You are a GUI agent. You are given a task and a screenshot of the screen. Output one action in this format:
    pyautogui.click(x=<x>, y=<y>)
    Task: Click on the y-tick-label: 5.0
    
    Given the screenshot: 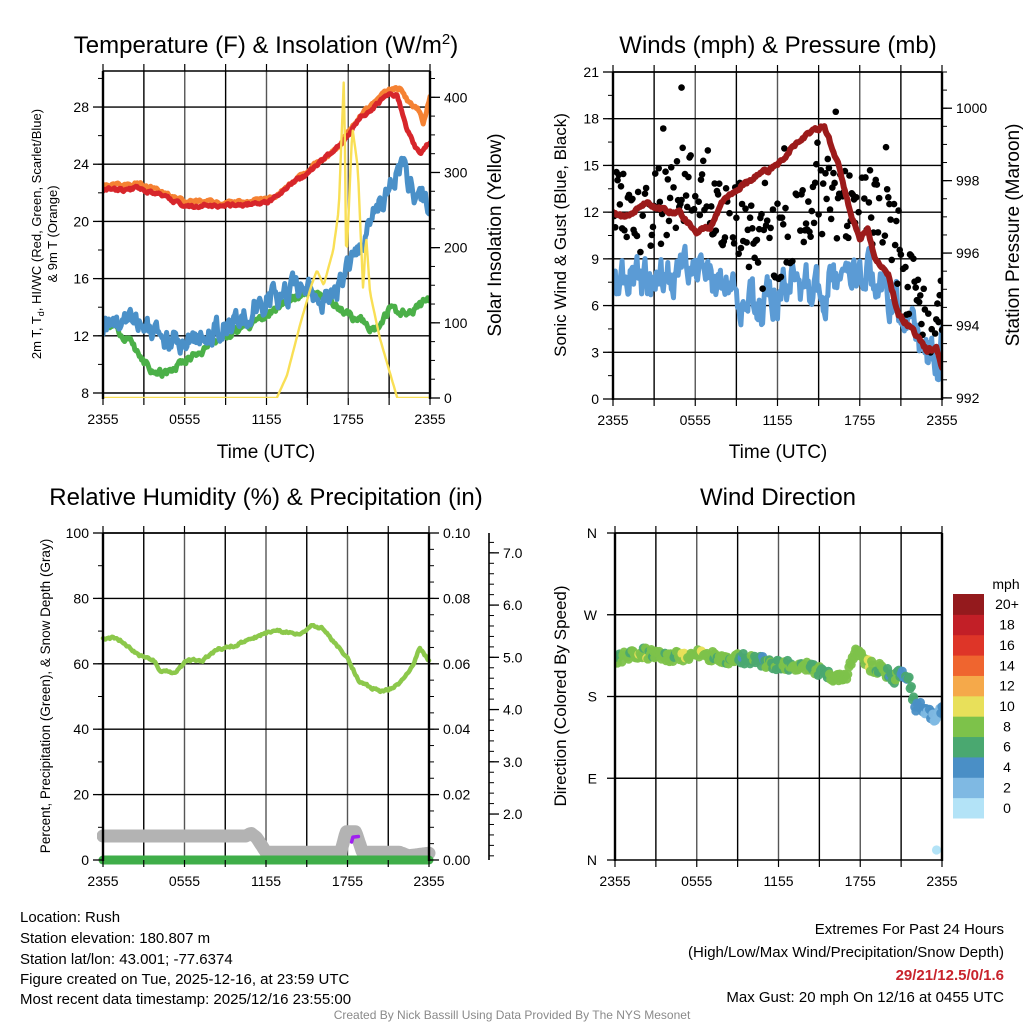 What is the action you would take?
    pyautogui.click(x=513, y=657)
    